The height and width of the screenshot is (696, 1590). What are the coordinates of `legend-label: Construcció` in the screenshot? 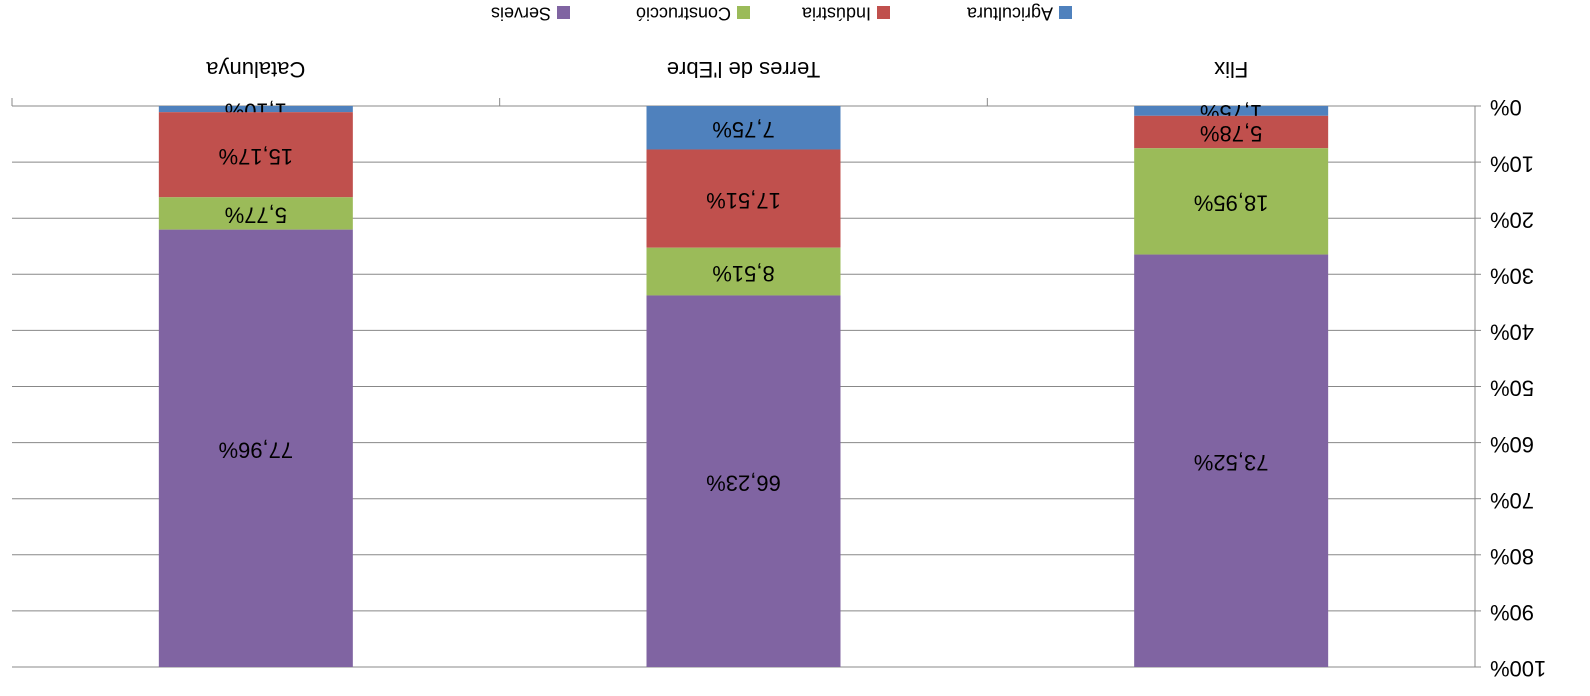 It's located at (683, 13).